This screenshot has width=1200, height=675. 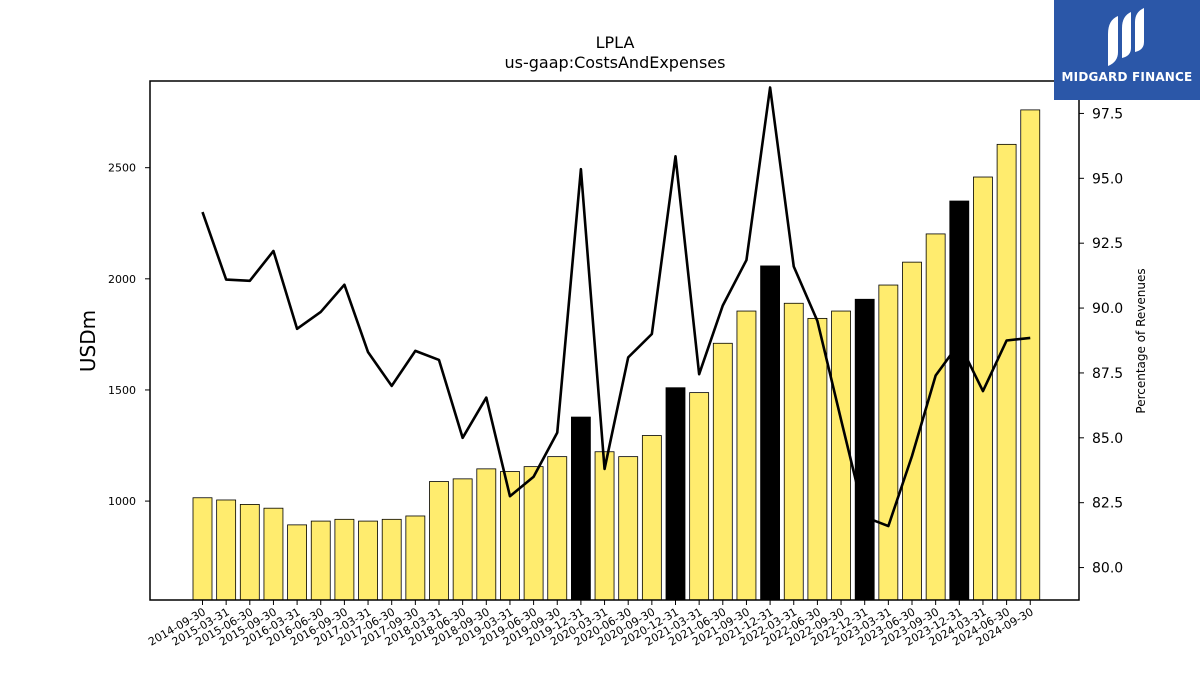 I want to click on y-tick-label-1000: 1000, so click(x=122, y=501).